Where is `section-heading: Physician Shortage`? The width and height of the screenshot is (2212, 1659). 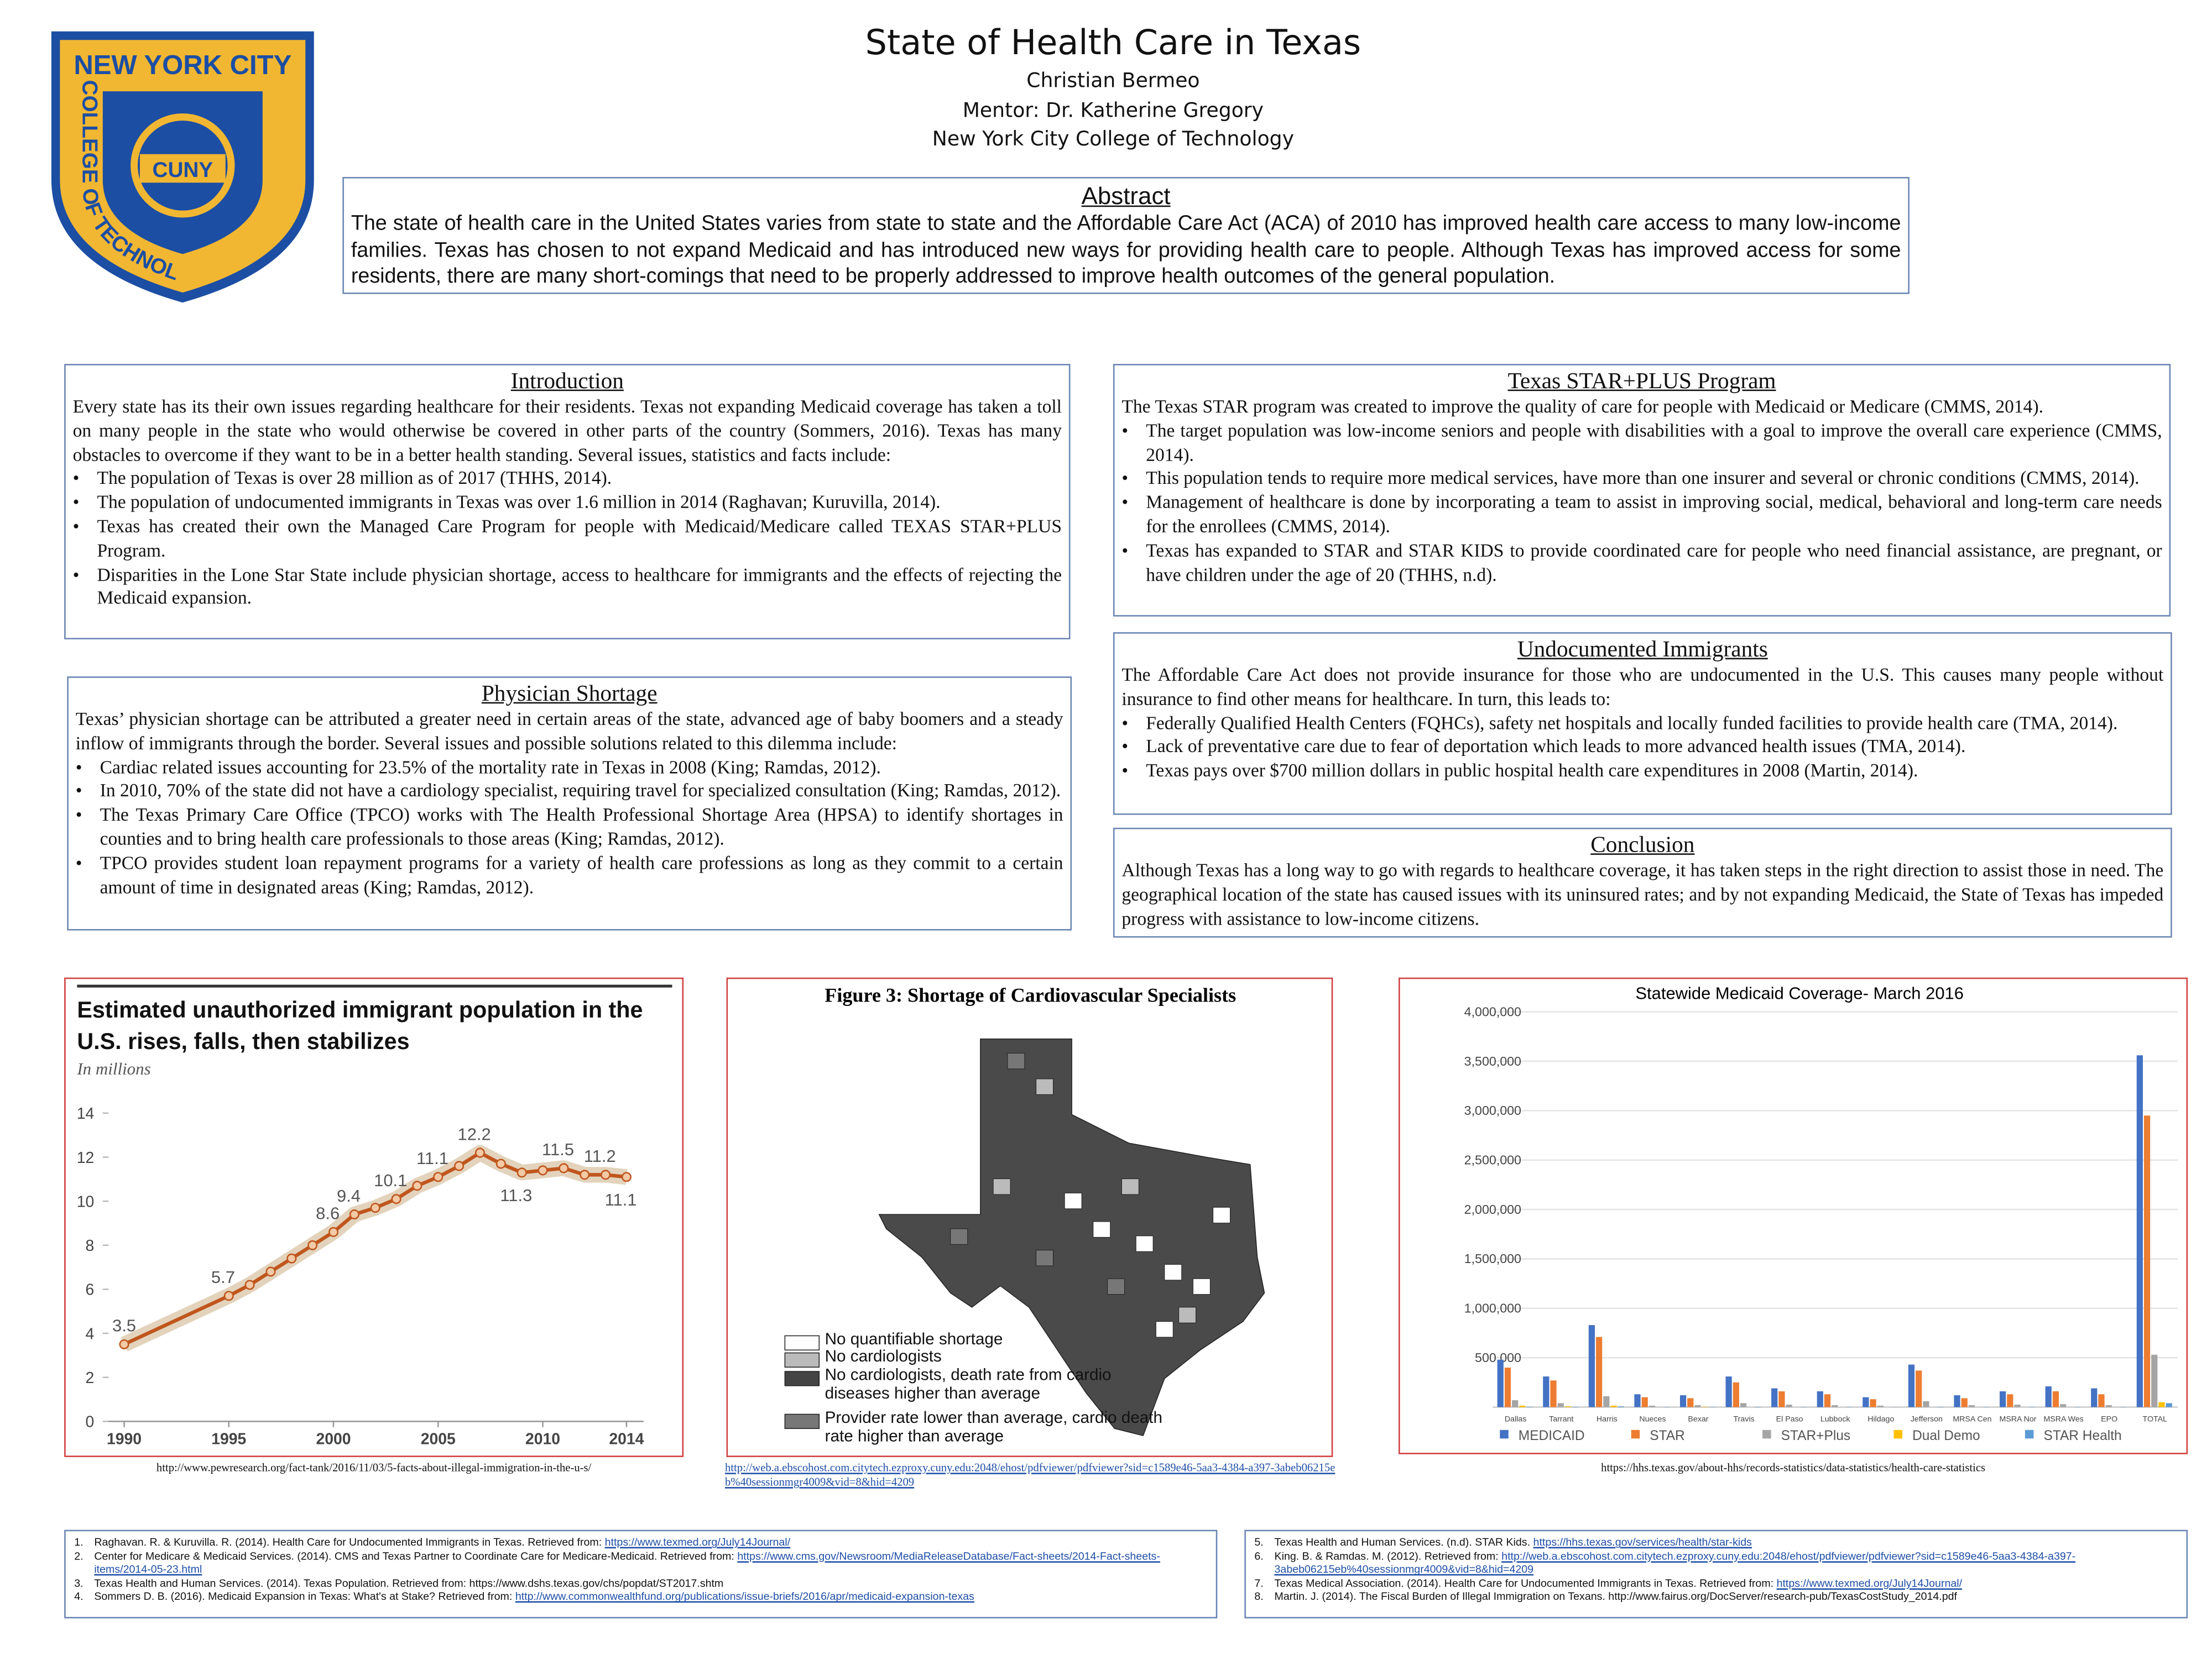
section-heading: Physician Shortage is located at coordinates (570, 695).